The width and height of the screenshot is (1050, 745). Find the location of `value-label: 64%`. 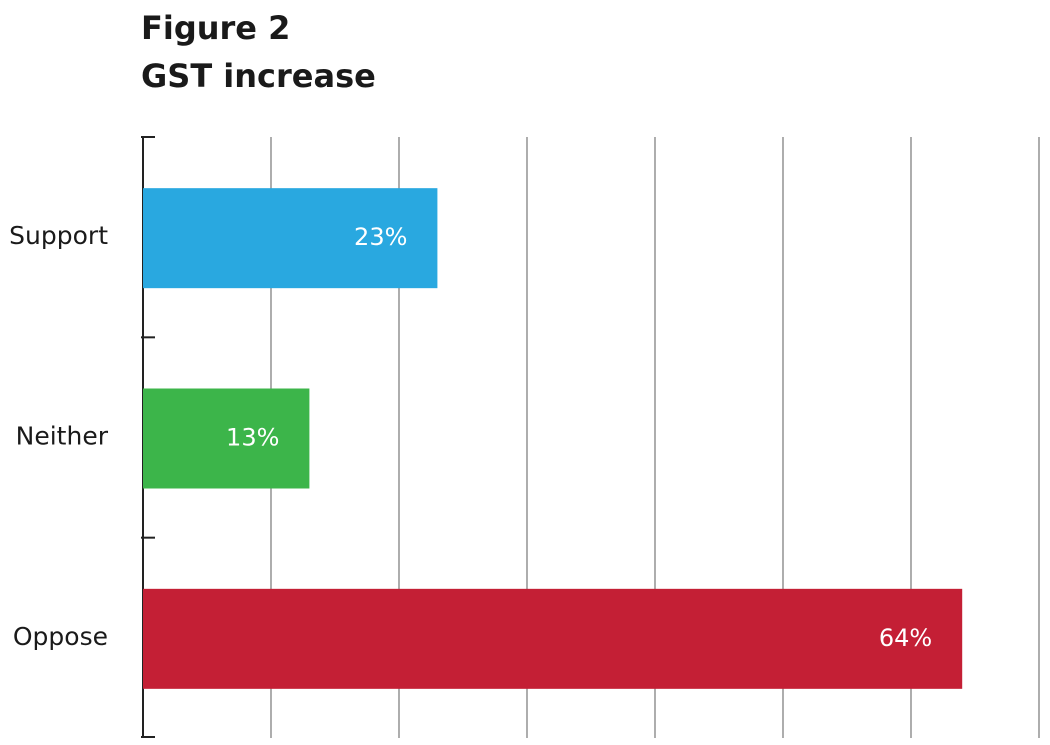

value-label: 64% is located at coordinates (905, 638).